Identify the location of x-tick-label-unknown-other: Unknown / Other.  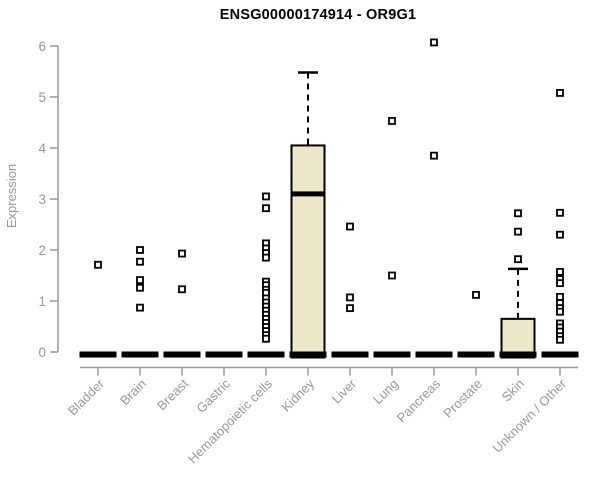
(530, 416).